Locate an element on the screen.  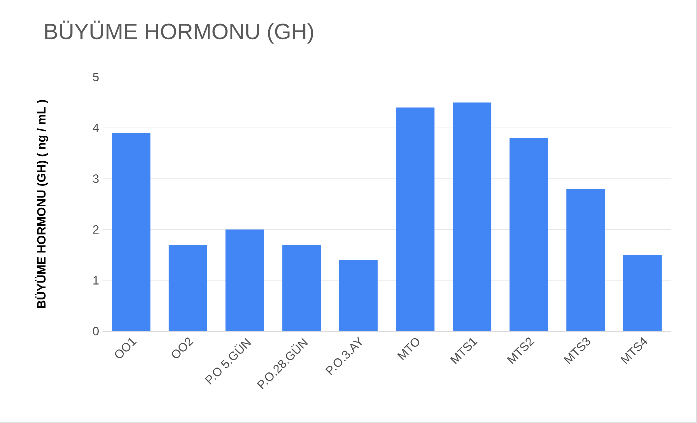
y-tick-label: 3 is located at coordinates (96, 179).